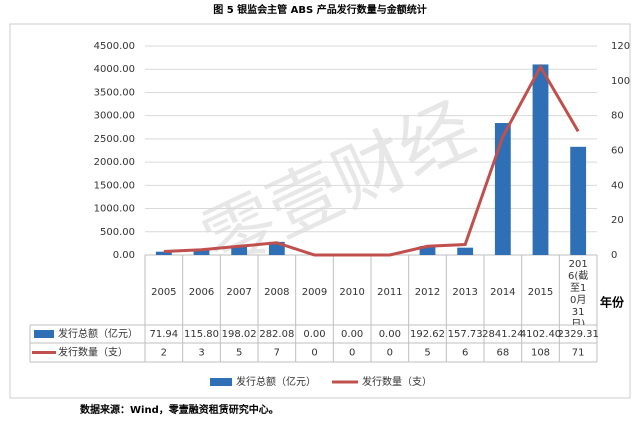 Image resolution: width=640 pixels, height=425 pixels. Describe the element at coordinates (114, 209) in the screenshot. I see `y-tick-label: 1000.00` at that location.